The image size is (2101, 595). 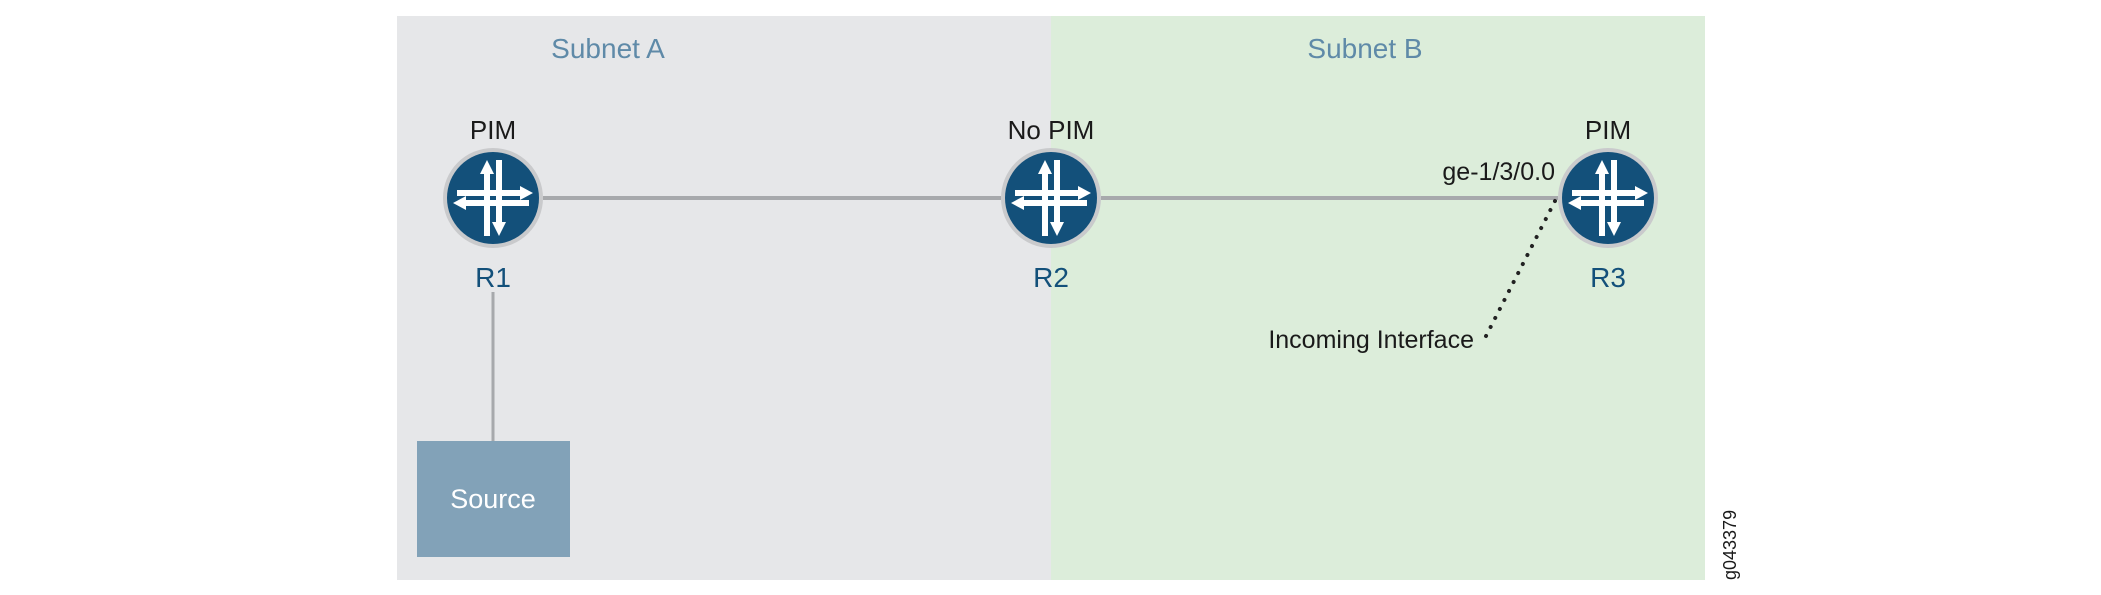 What do you see at coordinates (1608, 277) in the screenshot?
I see `router-r3-name: R3` at bounding box center [1608, 277].